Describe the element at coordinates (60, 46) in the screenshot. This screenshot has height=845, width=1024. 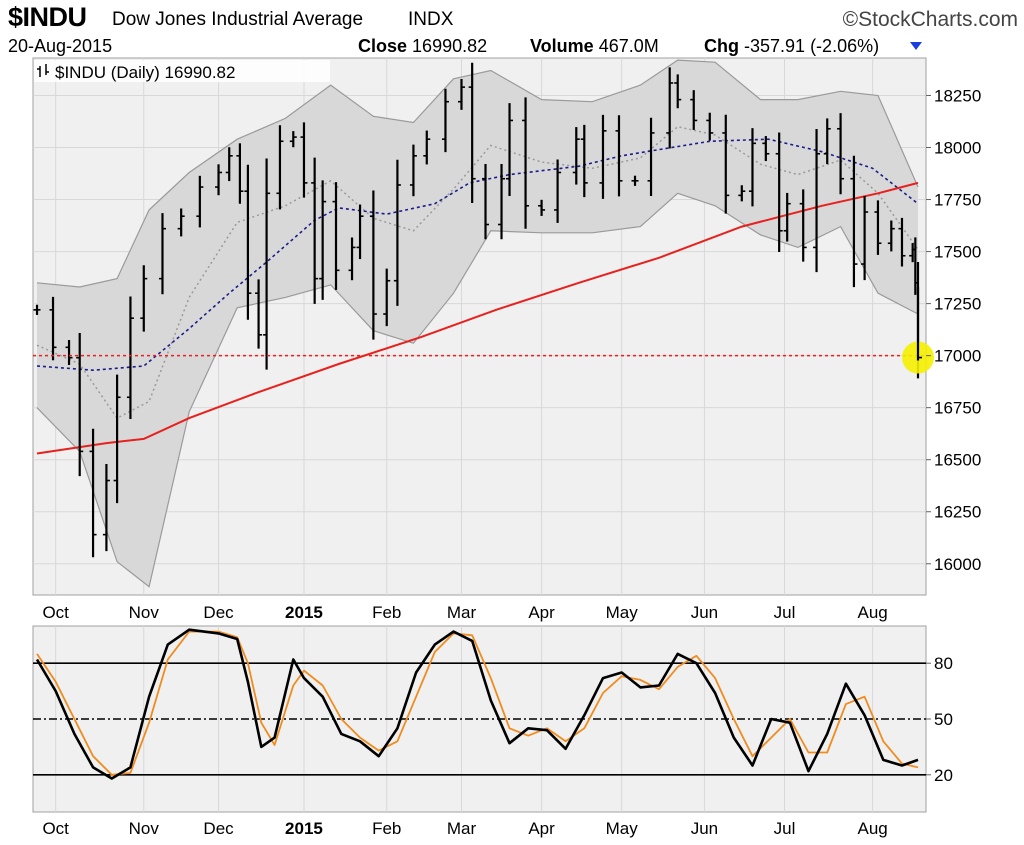
I see `quote-date: 20-Aug-2015` at that location.